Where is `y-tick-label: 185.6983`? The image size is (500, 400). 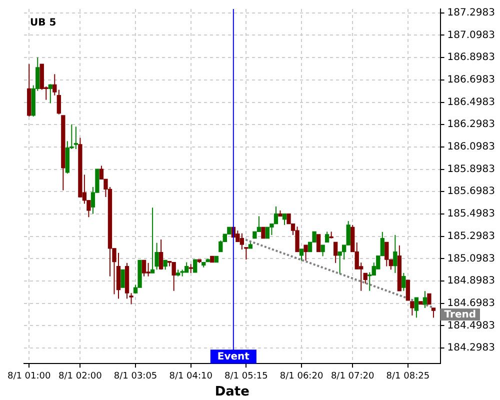
y-tick-label: 185.6983 is located at coordinates (471, 192).